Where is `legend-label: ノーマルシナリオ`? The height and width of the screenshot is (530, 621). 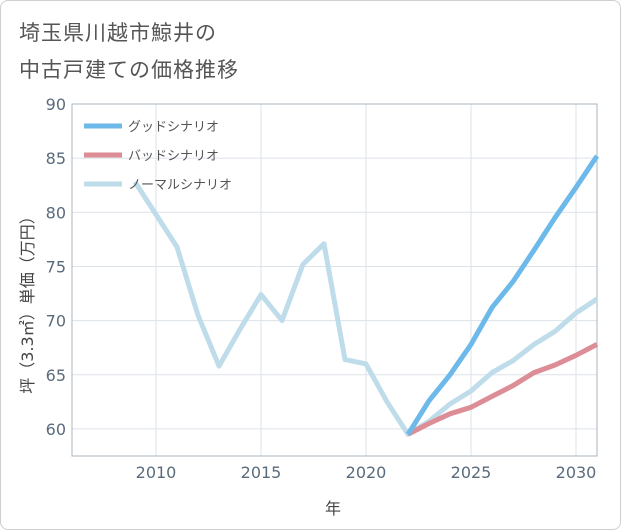
legend-label: ノーマルシナリオ is located at coordinates (180, 185).